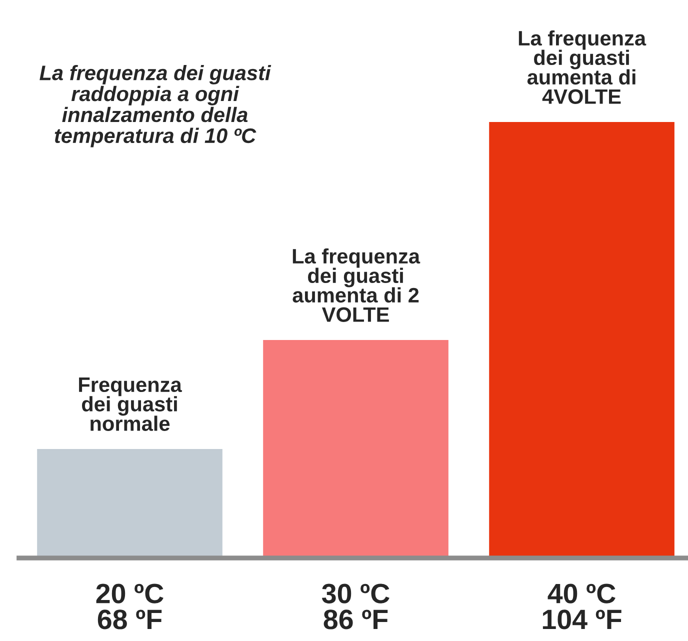  I want to click on x-tick-label: 40 ºC 104 ºF, so click(582, 607).